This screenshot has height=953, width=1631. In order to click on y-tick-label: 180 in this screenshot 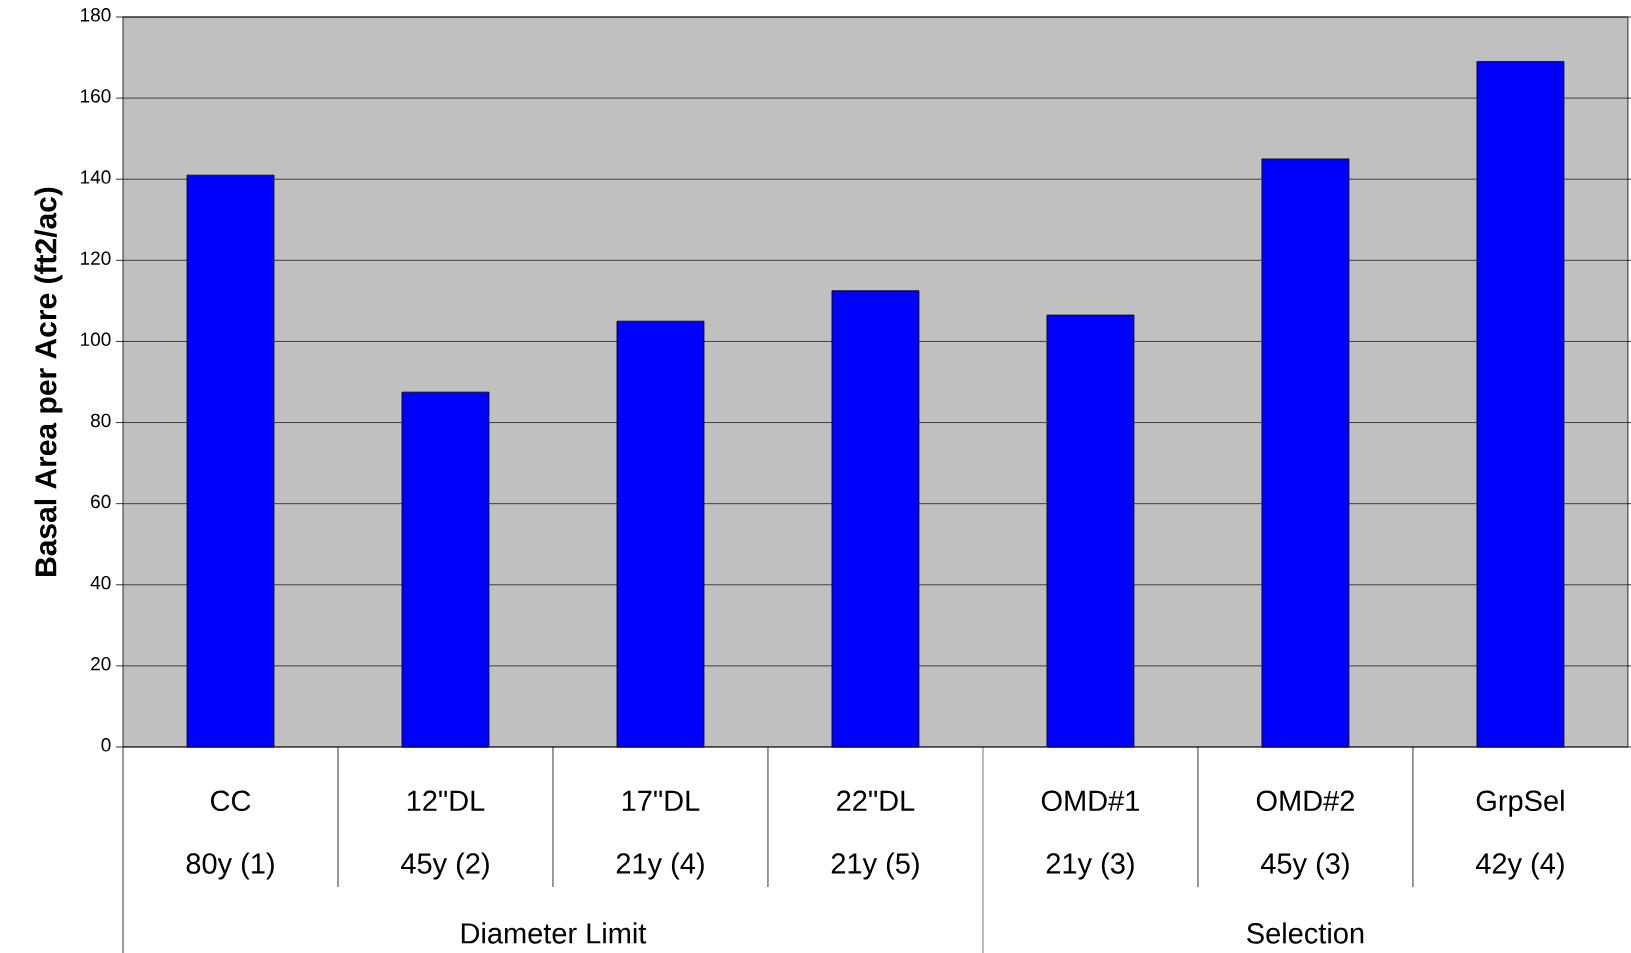, I will do `click(96, 15)`.